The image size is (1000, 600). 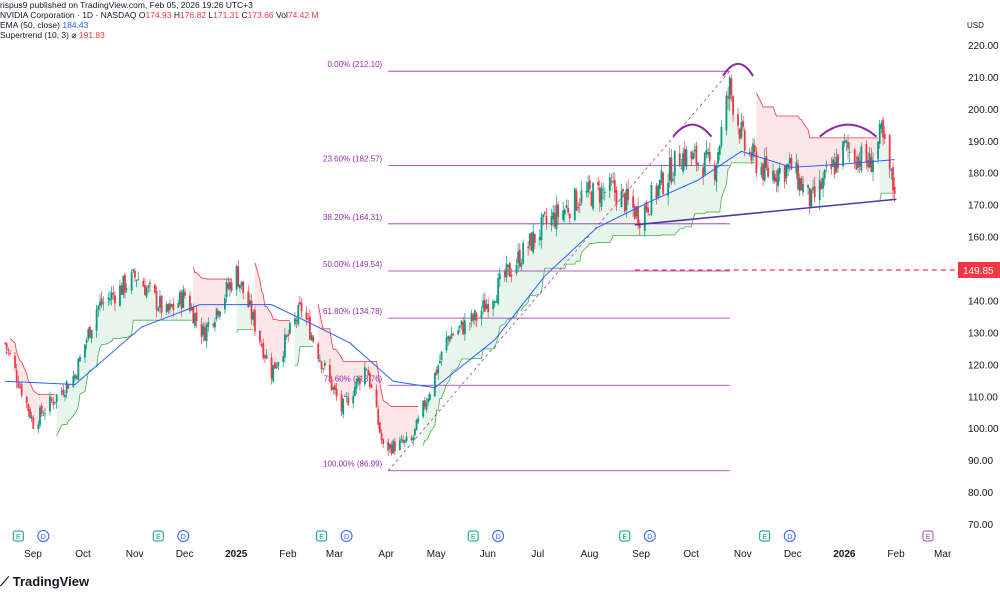 What do you see at coordinates (83, 554) in the screenshot?
I see `time-tick: Oct` at bounding box center [83, 554].